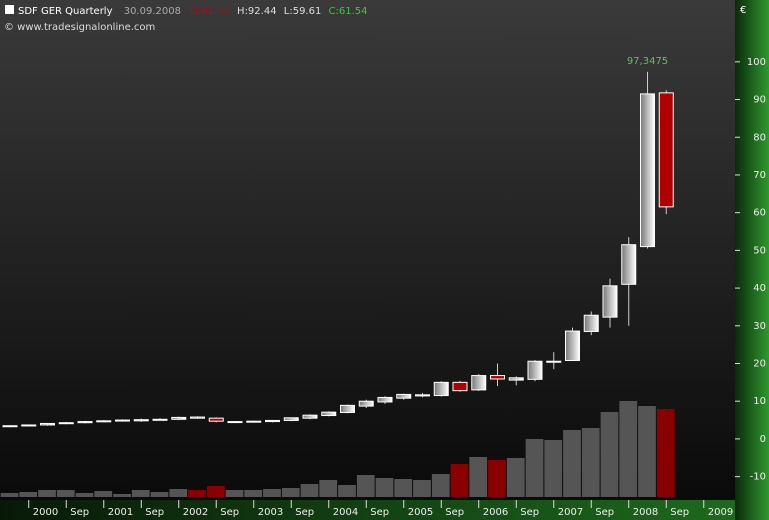 The image size is (769, 520). I want to click on currency: €, so click(743, 10).